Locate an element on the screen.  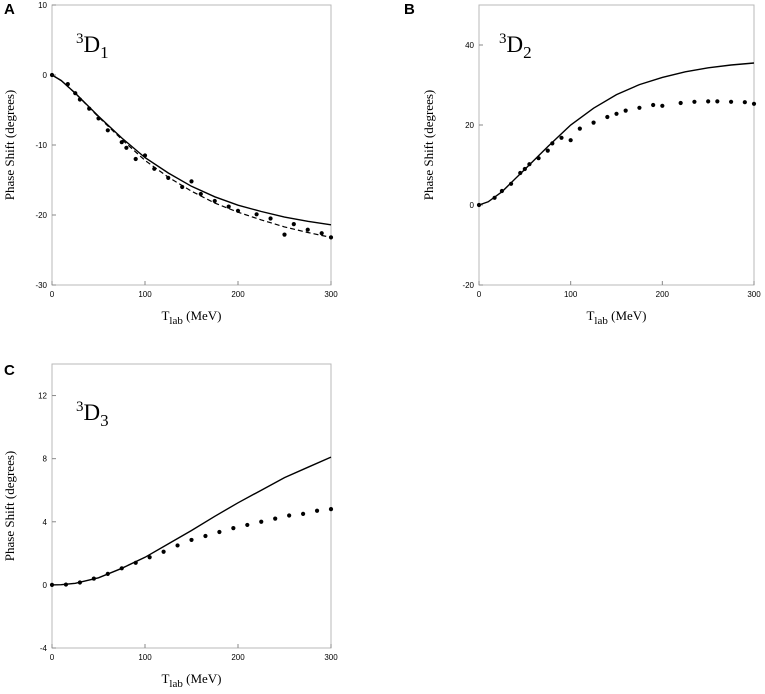
x-axis-label-sub: lab is located at coordinates (176, 684).